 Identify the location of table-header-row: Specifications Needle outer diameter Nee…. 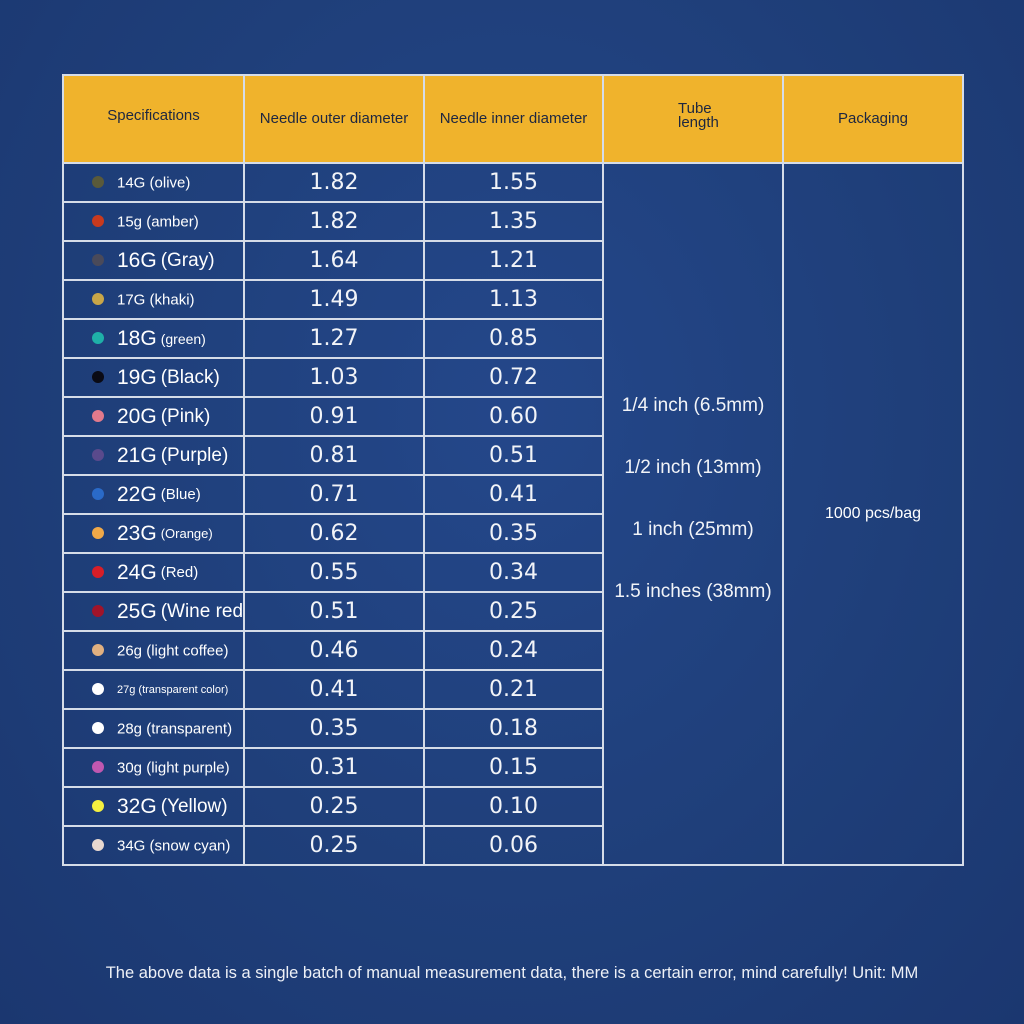
(513, 119).